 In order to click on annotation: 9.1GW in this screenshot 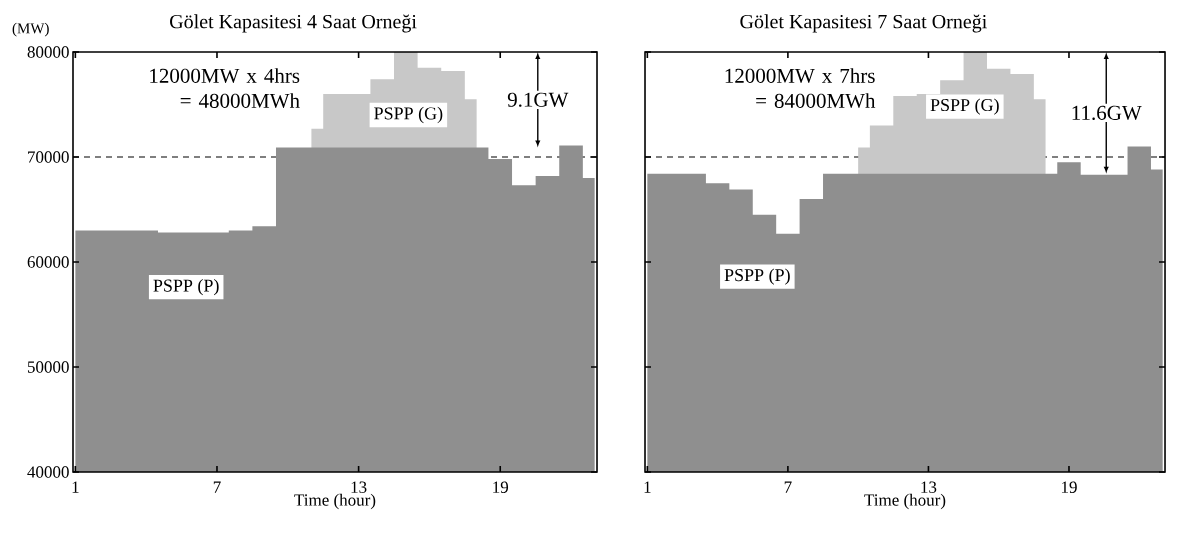, I will do `click(538, 99)`.